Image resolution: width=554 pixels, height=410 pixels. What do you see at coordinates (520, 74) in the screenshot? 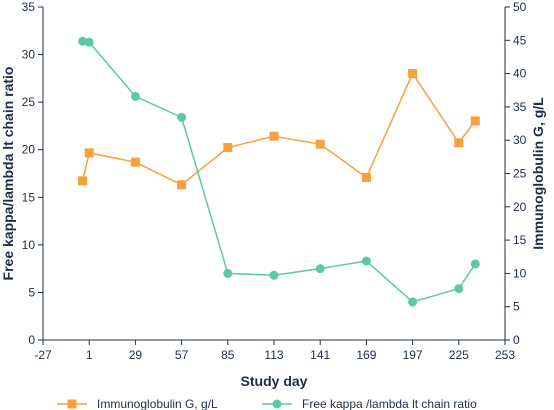
I see `y-right-tick-label: 40` at bounding box center [520, 74].